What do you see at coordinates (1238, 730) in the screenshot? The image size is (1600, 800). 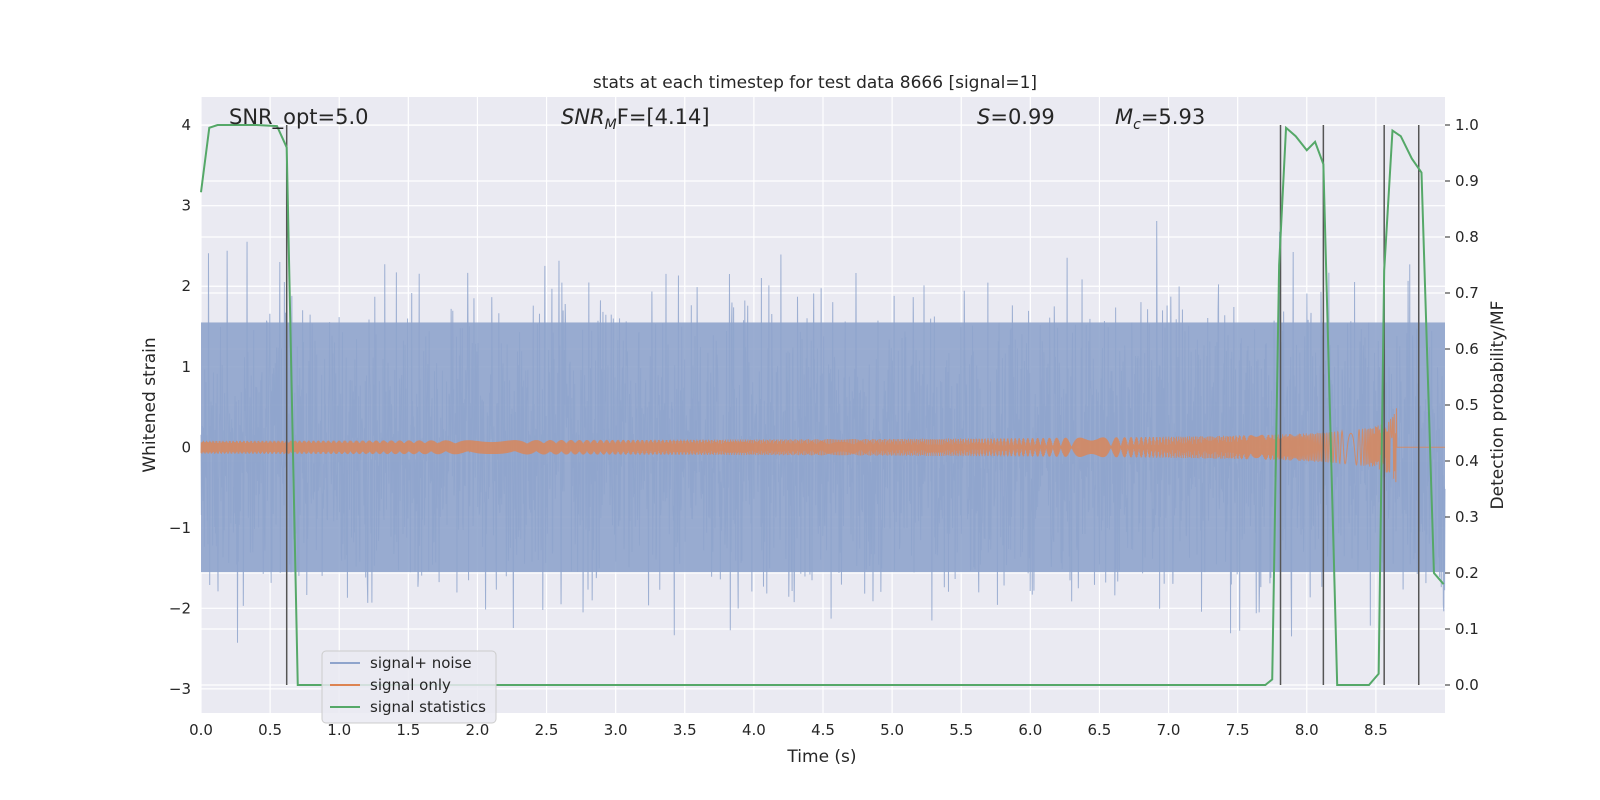 I see `x-tick-label-15: 7.5` at bounding box center [1238, 730].